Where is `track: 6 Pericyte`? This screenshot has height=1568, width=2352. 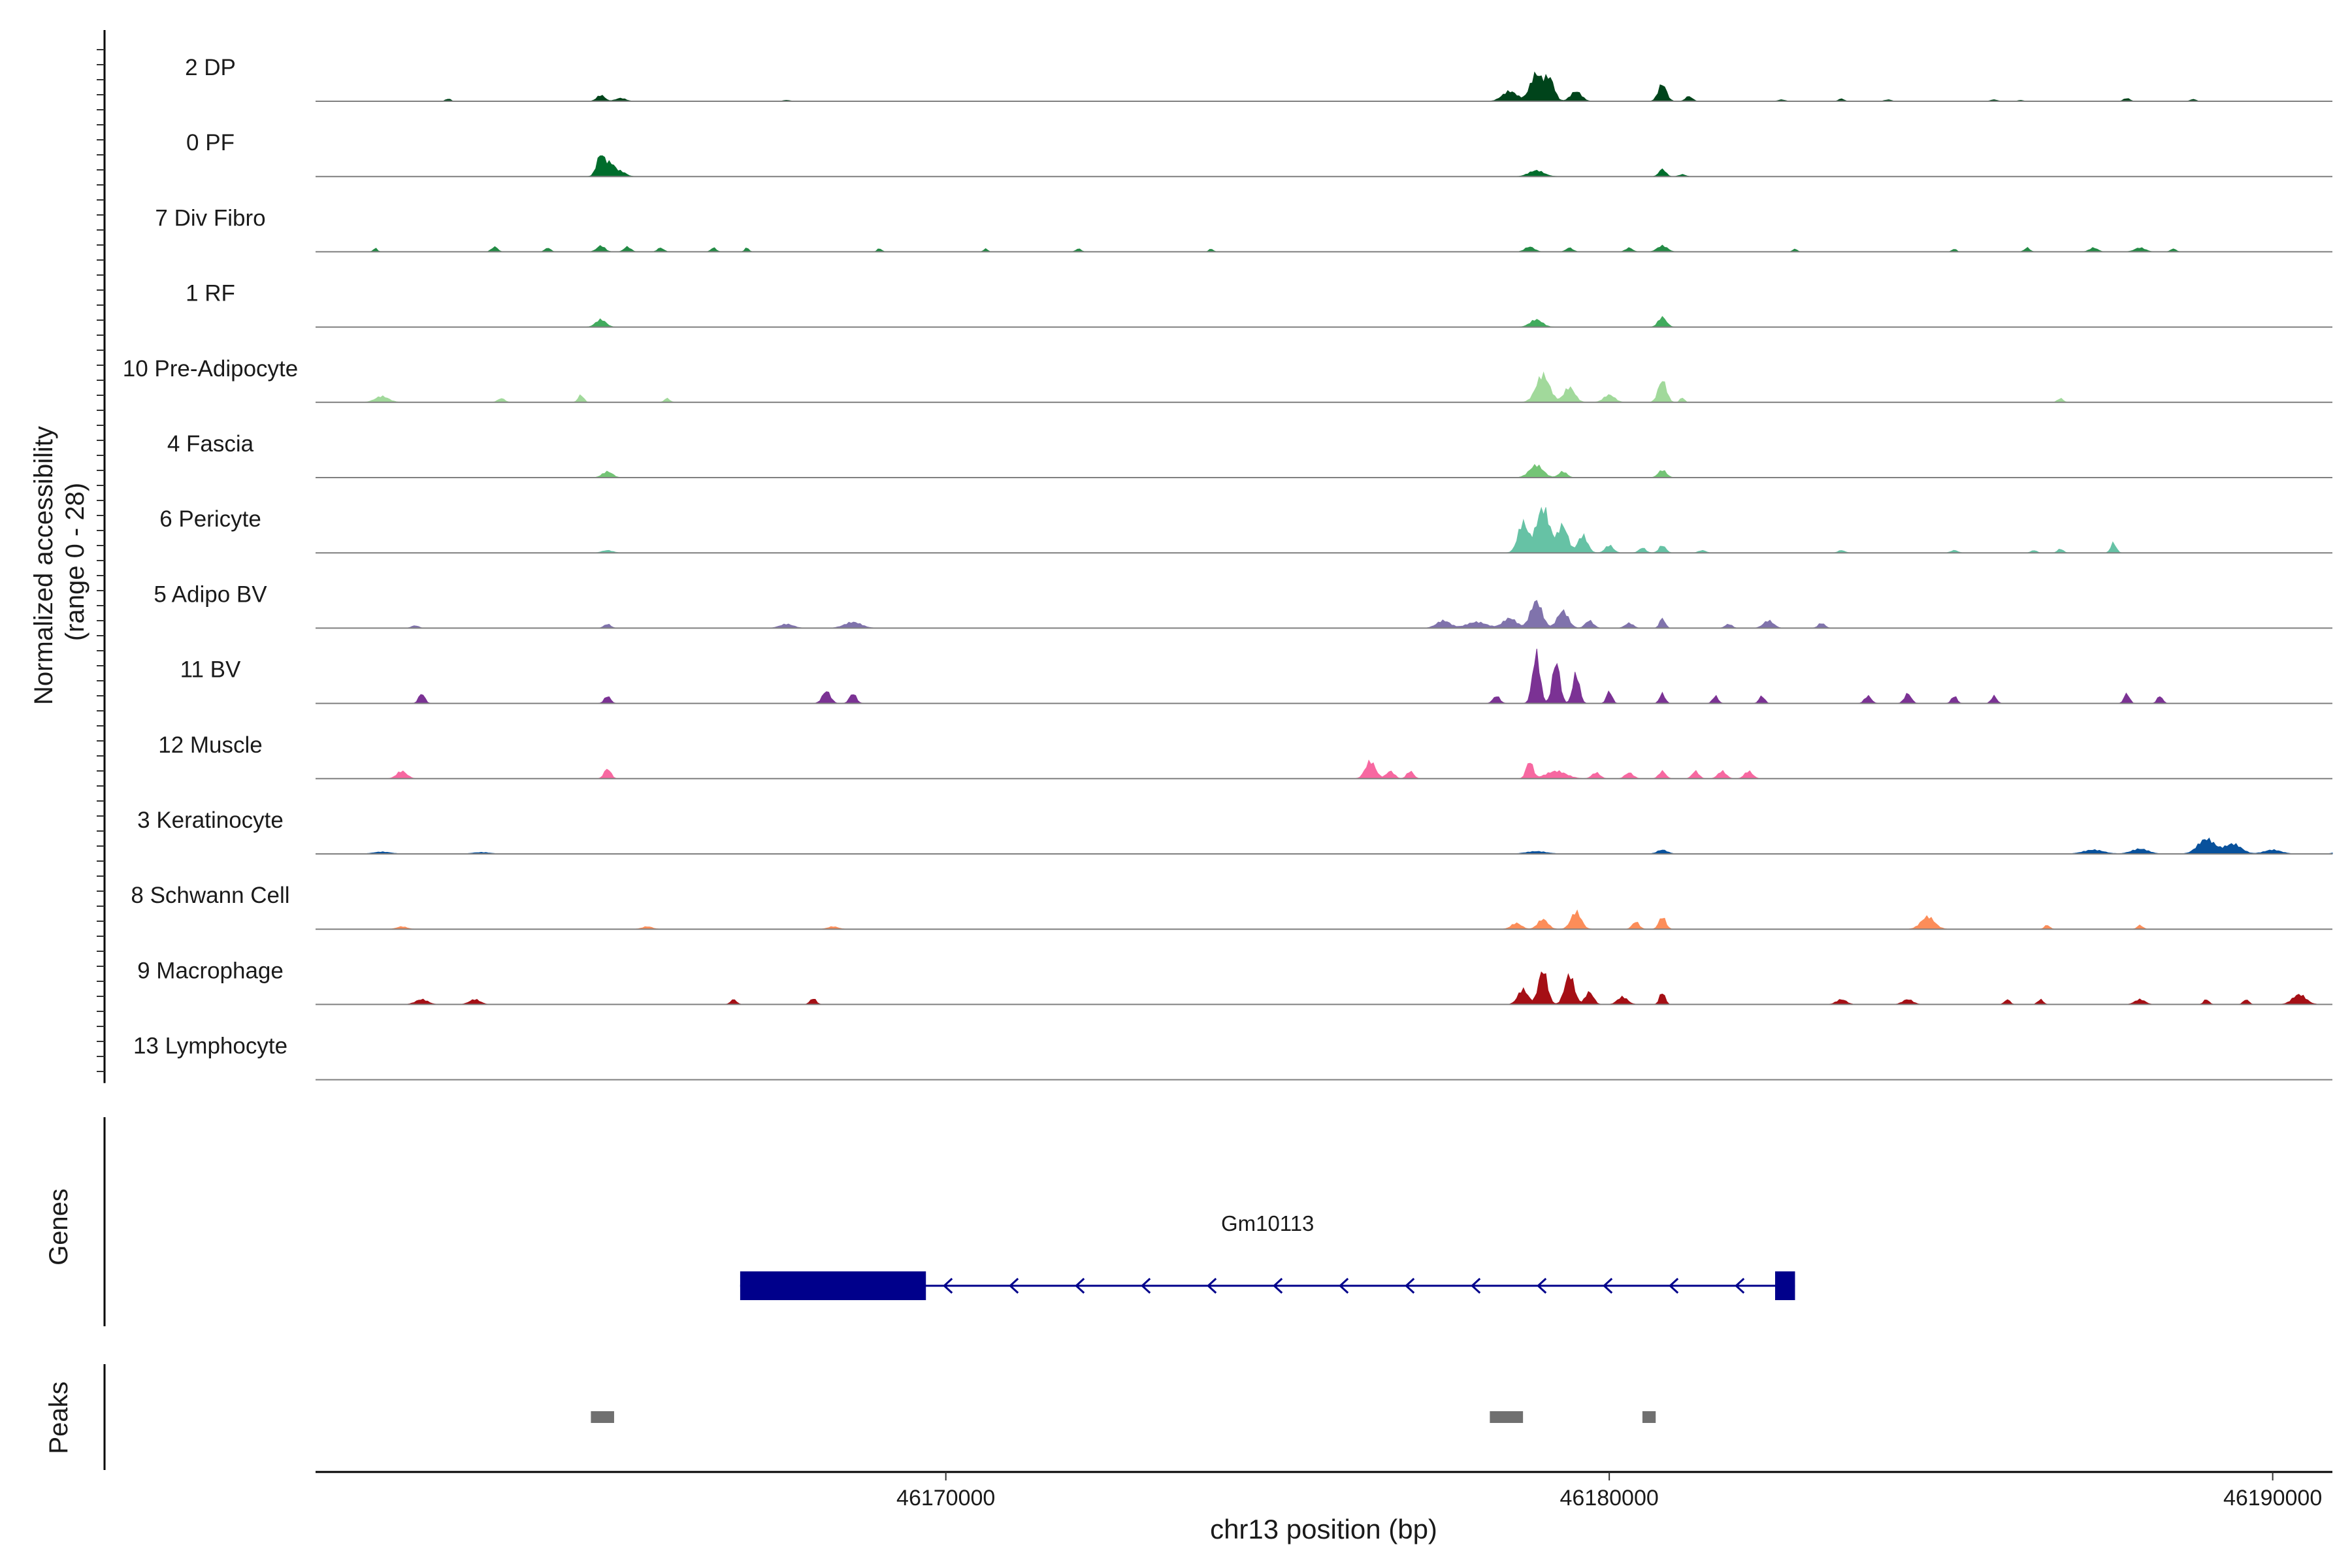
track: 6 Pericyte is located at coordinates (1245, 530).